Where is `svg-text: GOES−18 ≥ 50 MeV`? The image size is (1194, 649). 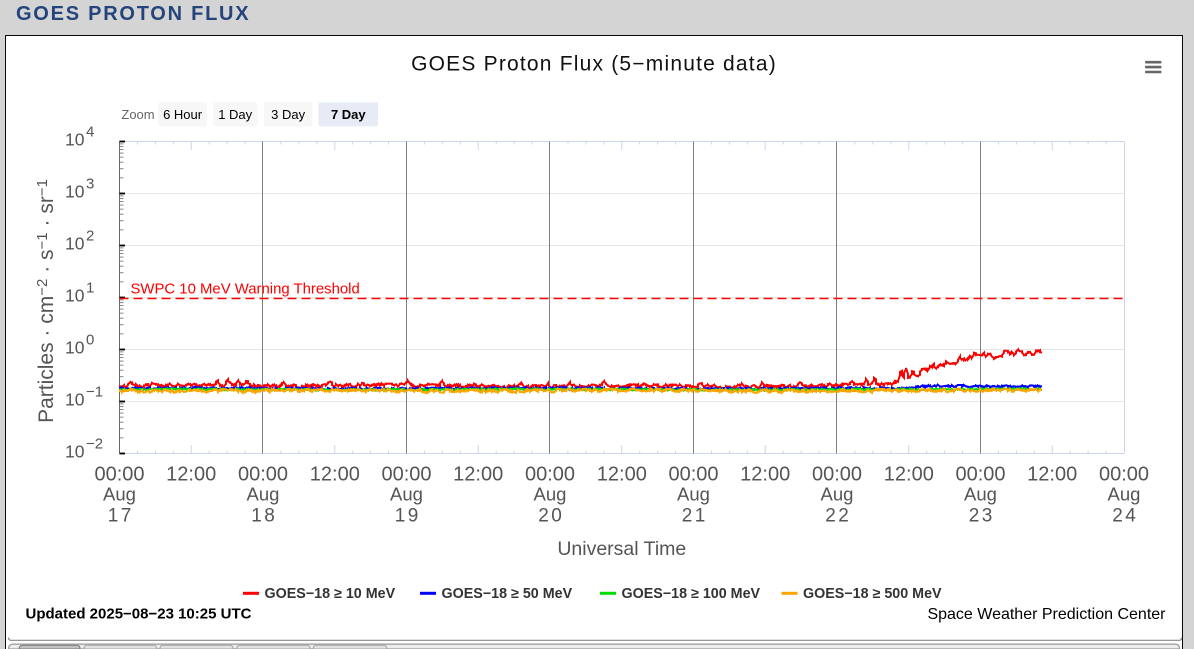 svg-text: GOES−18 ≥ 50 MeV is located at coordinates (507, 594).